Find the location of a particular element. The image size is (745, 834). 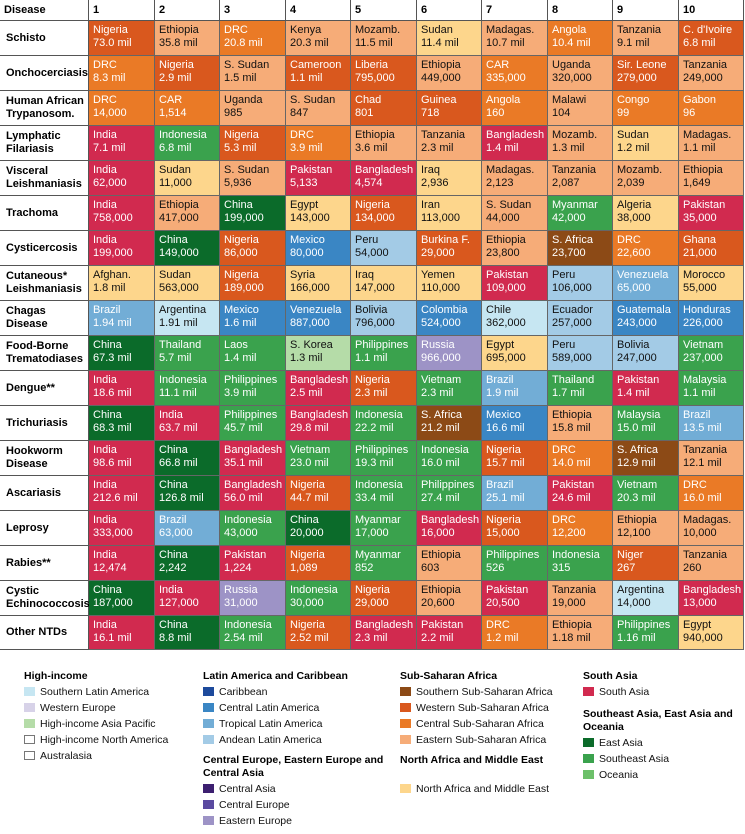

disease-label: Hookworm Disease is located at coordinates (44, 458).